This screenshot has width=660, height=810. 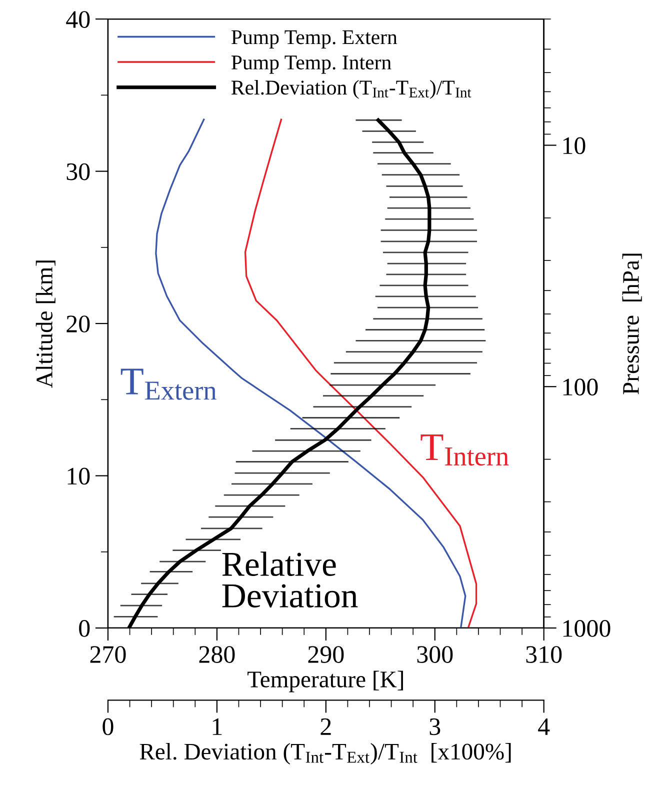 What do you see at coordinates (586, 628) in the screenshot?
I see `y2-tick-label: 1000` at bounding box center [586, 628].